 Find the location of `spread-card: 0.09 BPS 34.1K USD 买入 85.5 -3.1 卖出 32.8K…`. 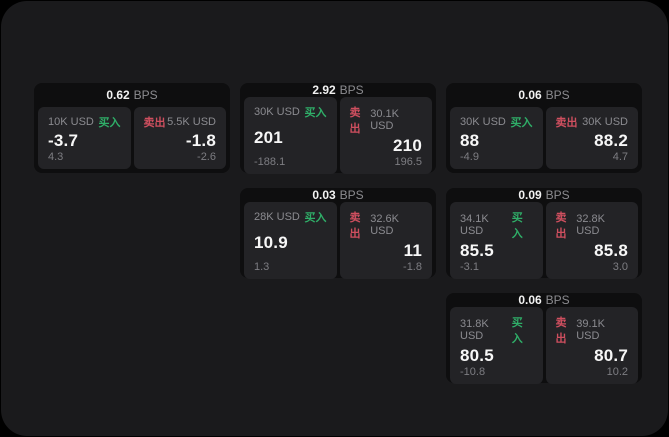

spread-card: 0.09 BPS 34.1K USD 买入 85.5 -3.1 卖出 32.8K… is located at coordinates (544, 233).